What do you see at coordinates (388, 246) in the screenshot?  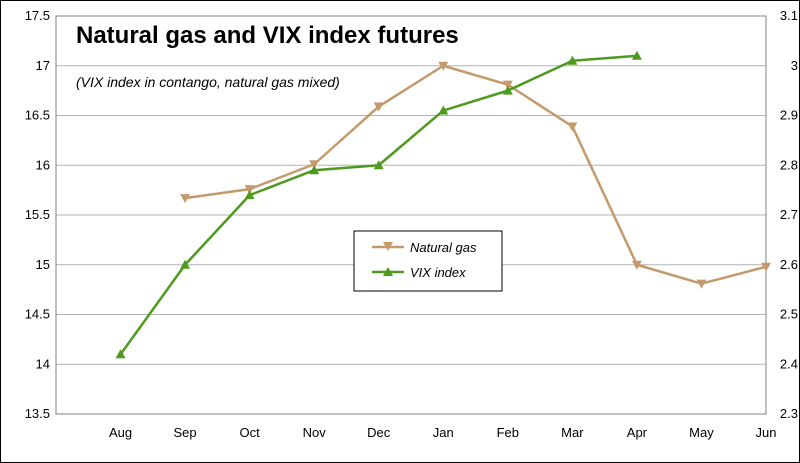 I see `legend-natural-gas-marker` at bounding box center [388, 246].